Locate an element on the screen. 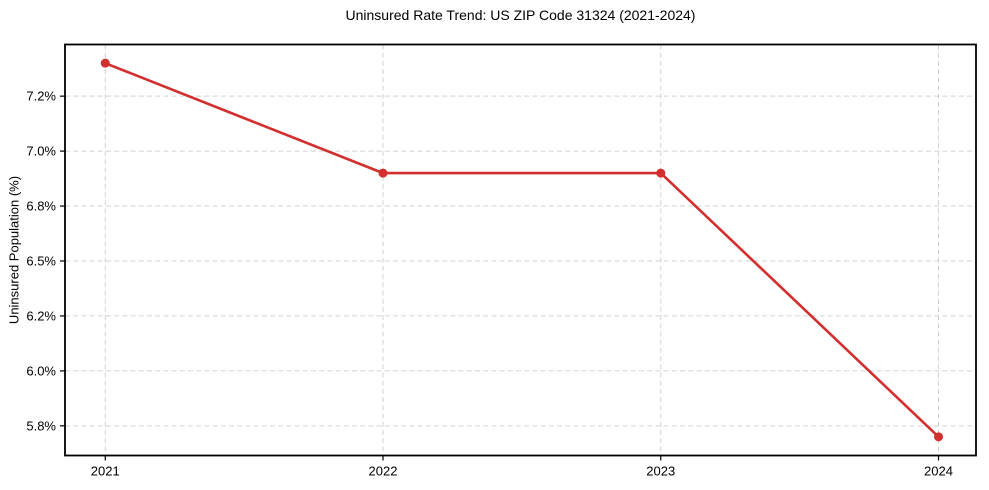 The width and height of the screenshot is (989, 490). y-tick-label: 5.8% is located at coordinates (41, 425).